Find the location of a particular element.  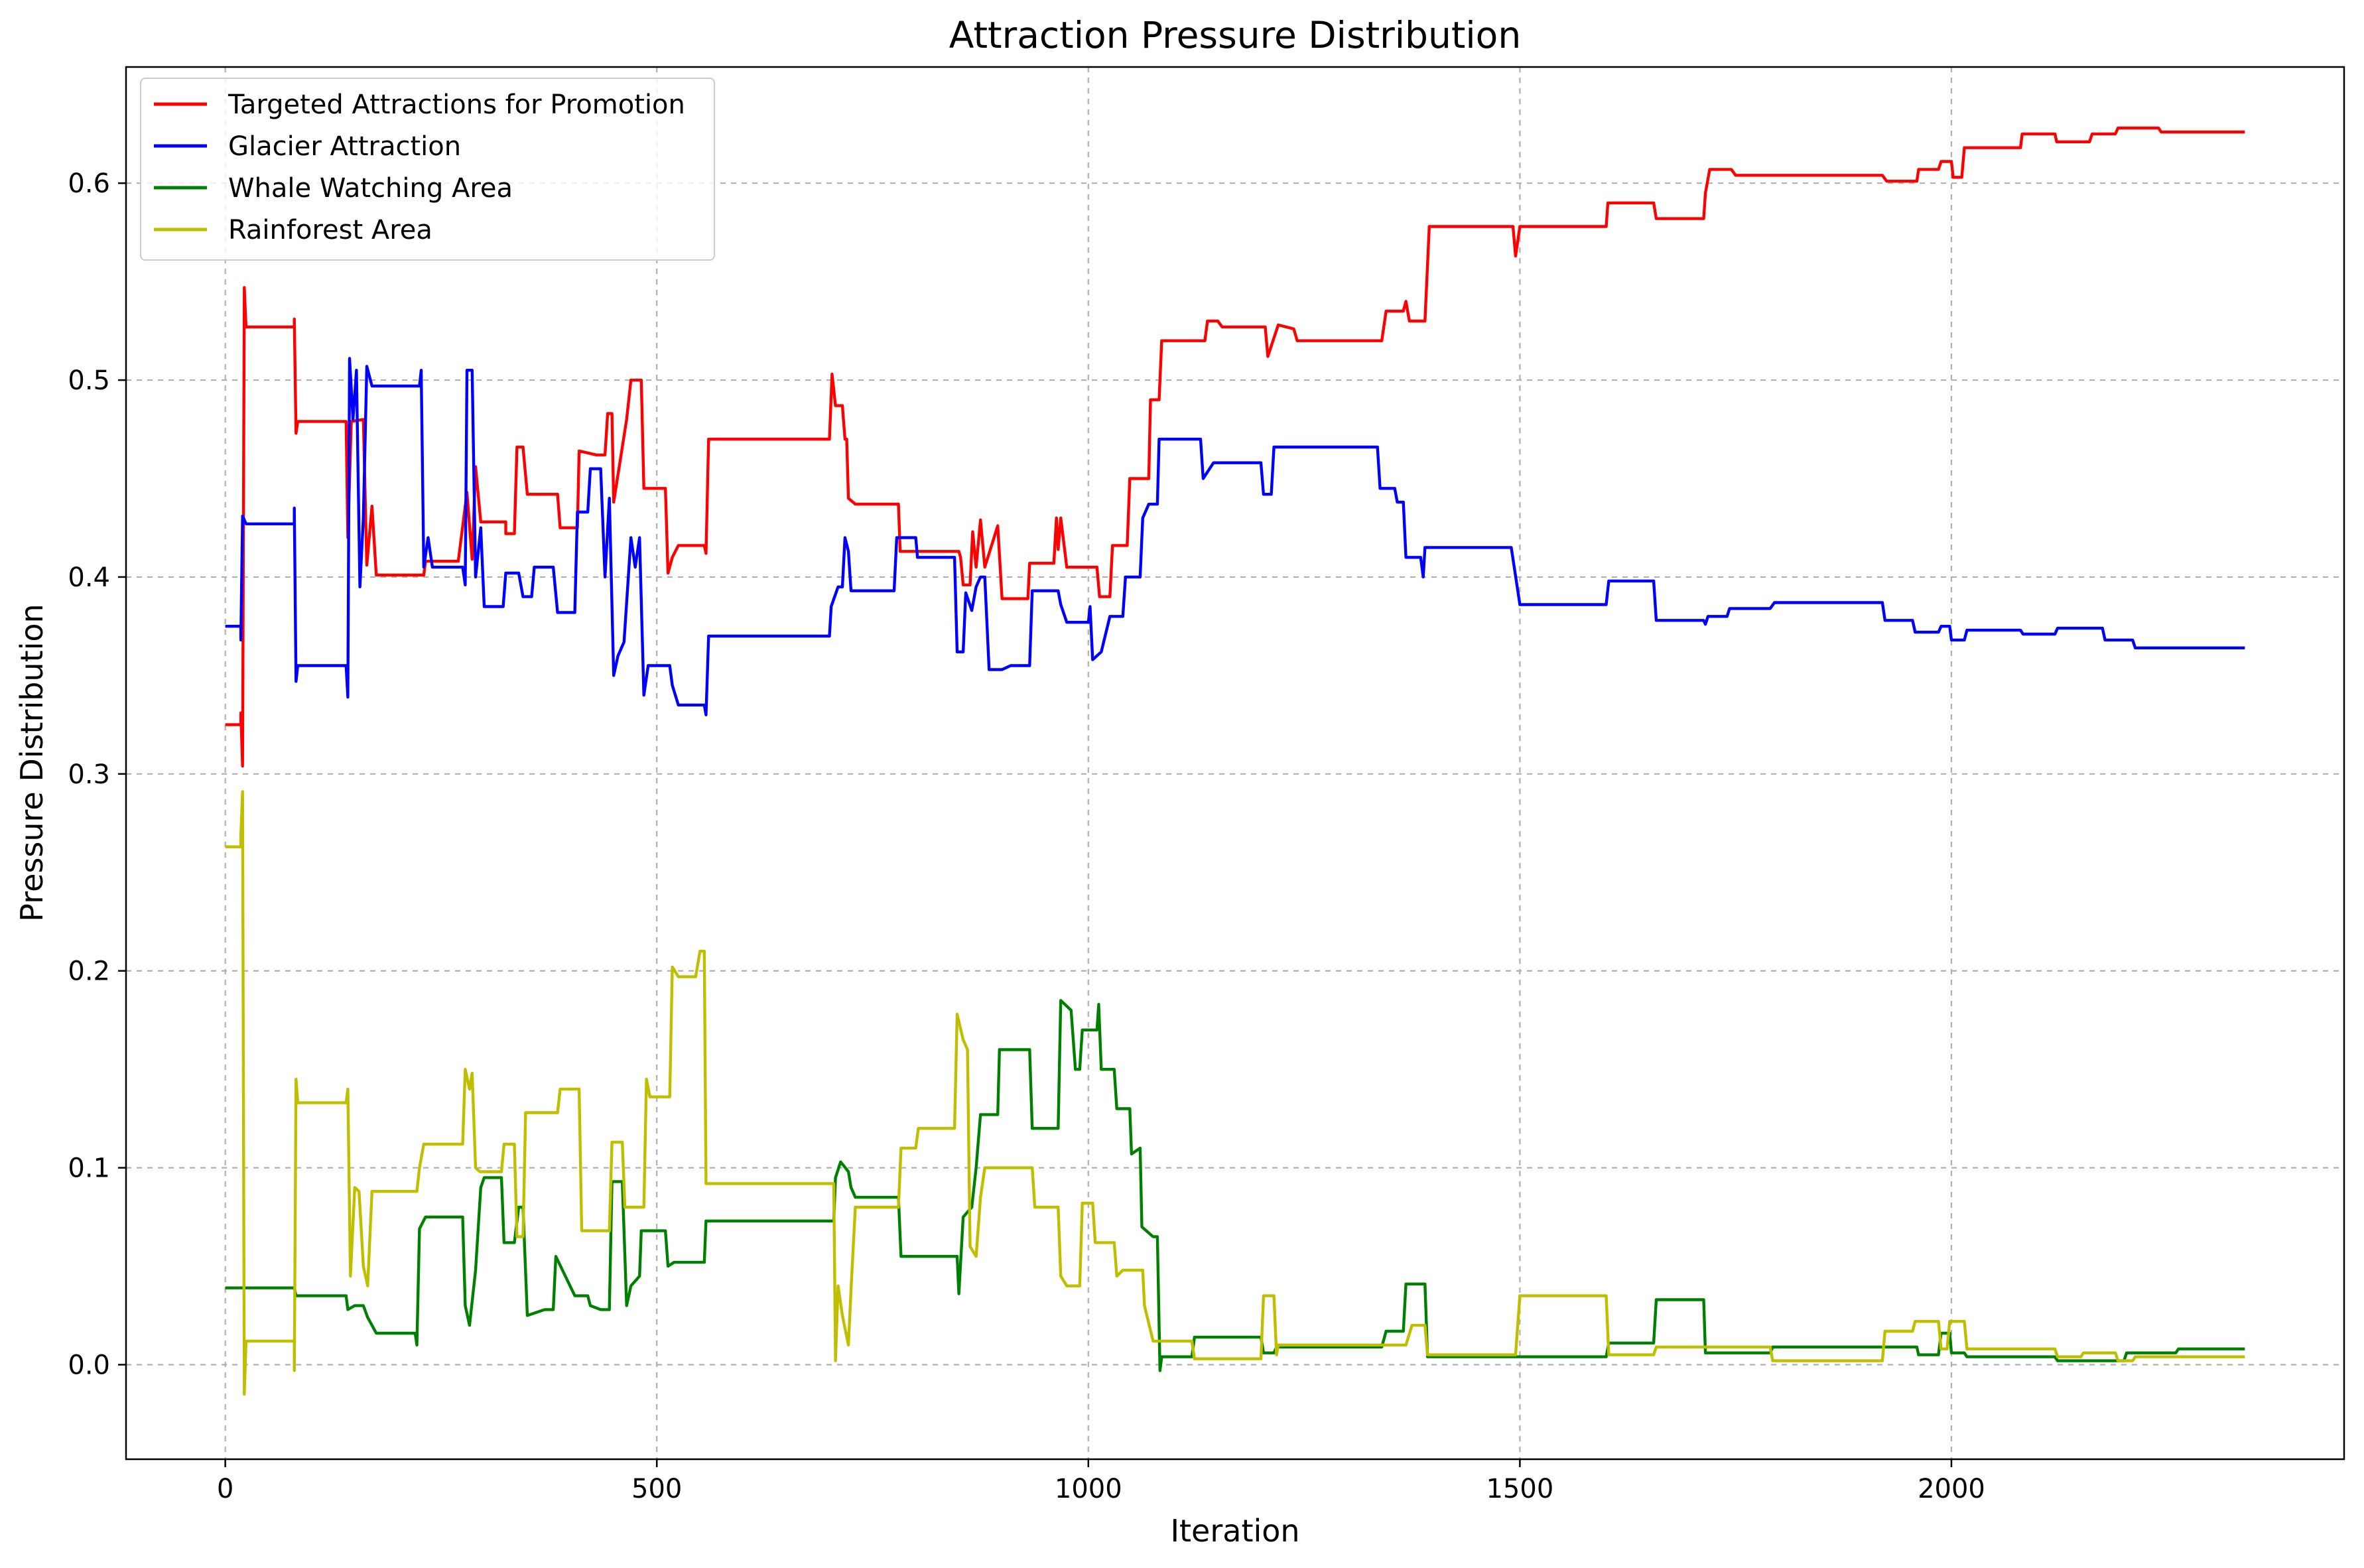

x-tick-label: 0 is located at coordinates (225, 1489).